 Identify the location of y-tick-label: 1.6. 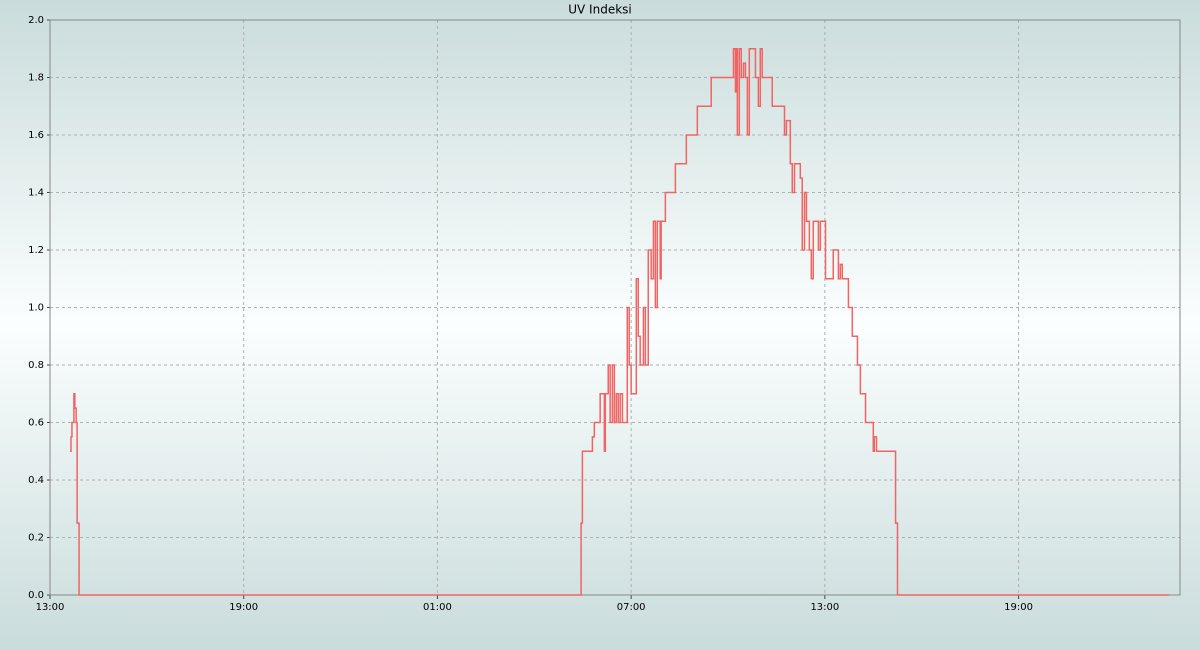
(36, 135).